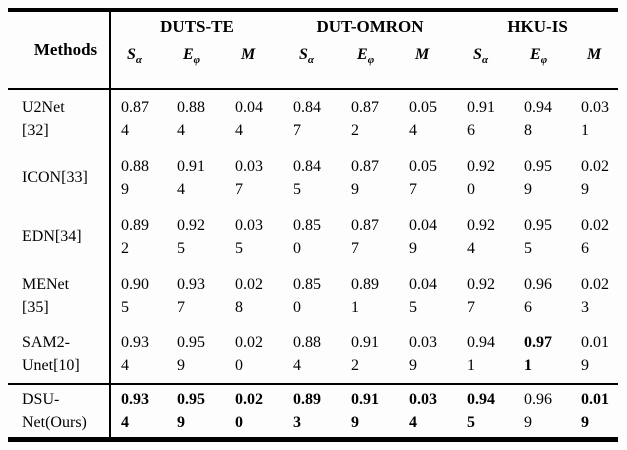 The height and width of the screenshot is (450, 627). Describe the element at coordinates (365, 119) in the screenshot. I see `value-cell: 0.872` at that location.